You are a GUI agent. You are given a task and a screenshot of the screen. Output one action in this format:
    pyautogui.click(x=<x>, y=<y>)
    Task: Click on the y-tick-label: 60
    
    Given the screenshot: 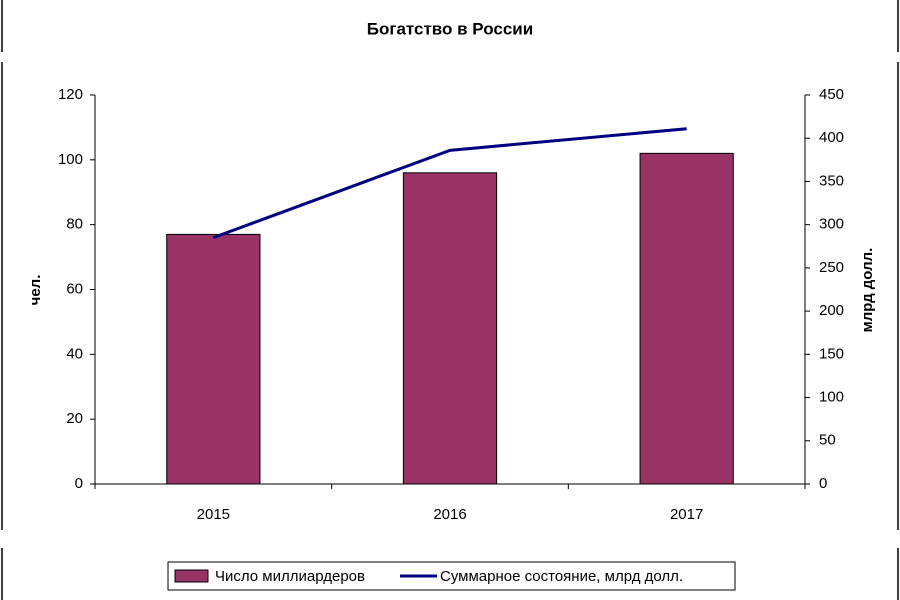 What is the action you would take?
    pyautogui.click(x=74, y=288)
    